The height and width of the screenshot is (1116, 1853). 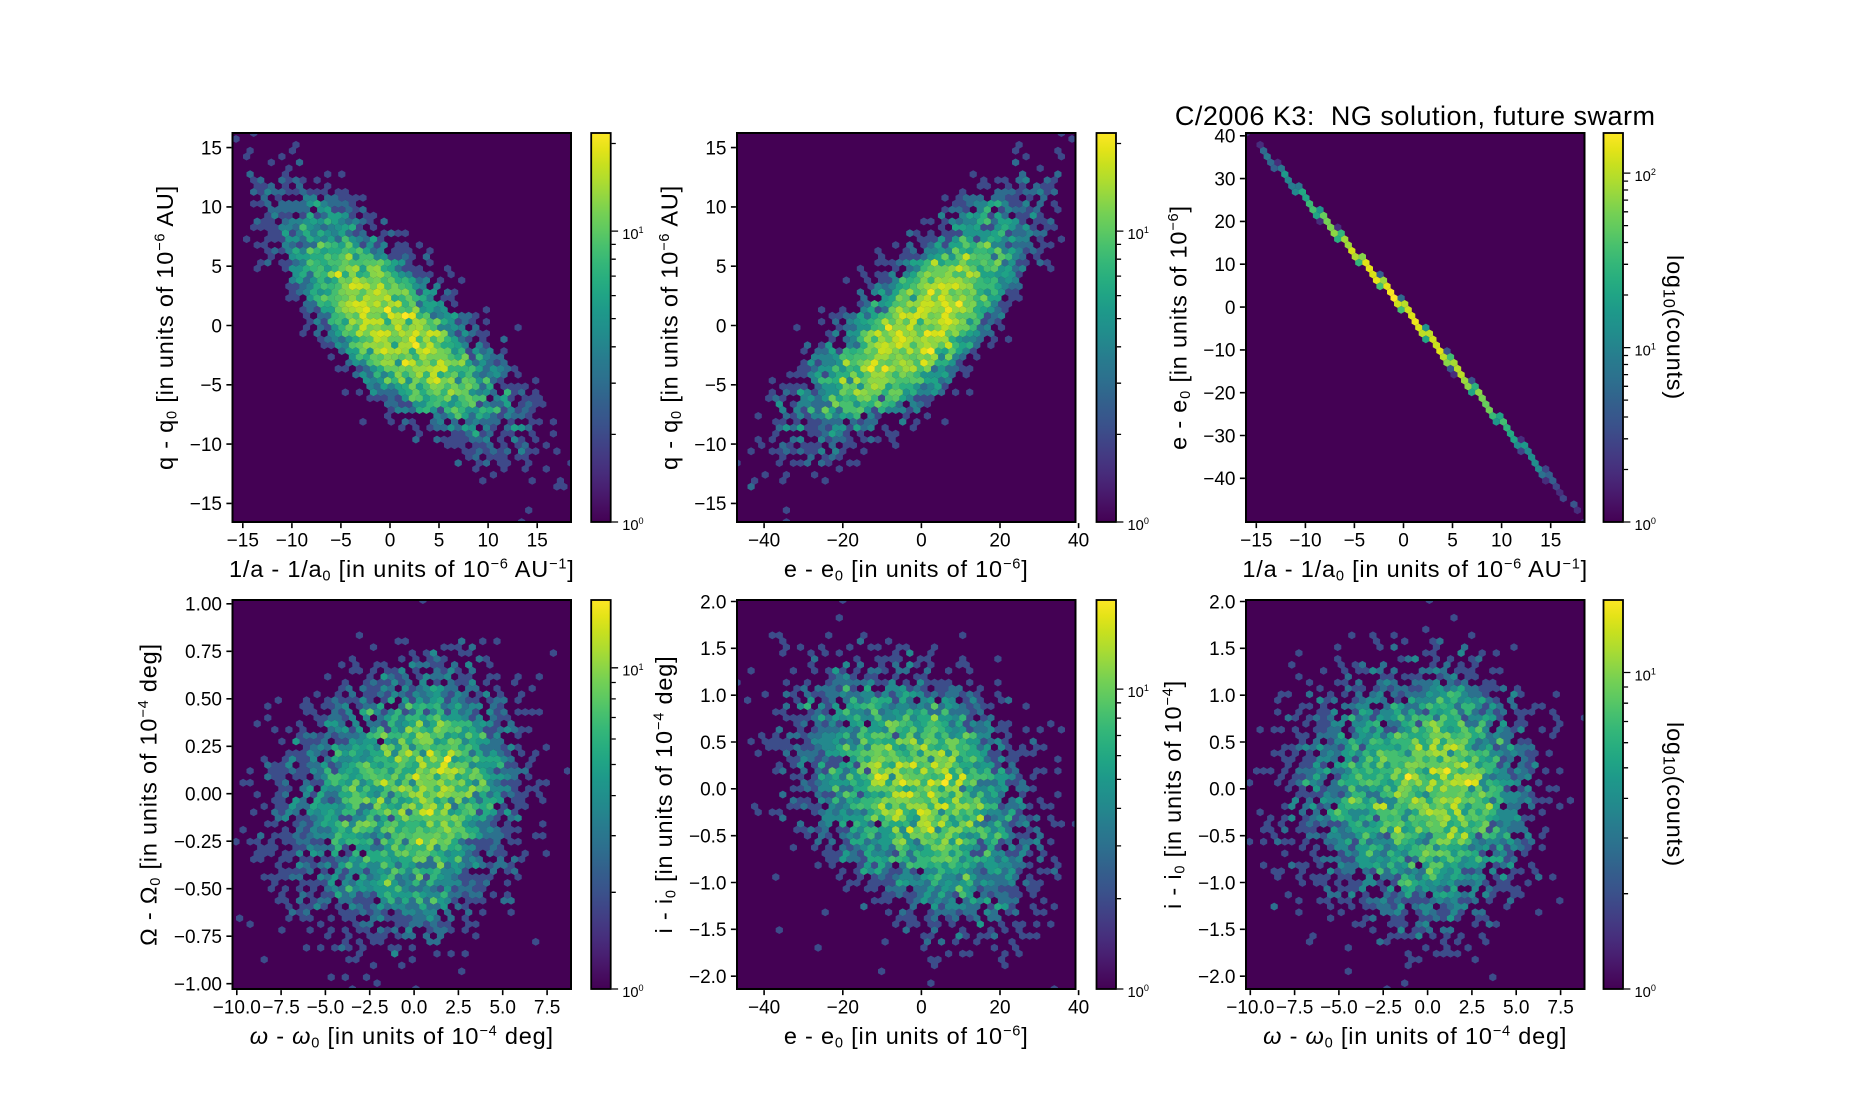 I want to click on svg-text: −1.00, so click(x=198, y=985).